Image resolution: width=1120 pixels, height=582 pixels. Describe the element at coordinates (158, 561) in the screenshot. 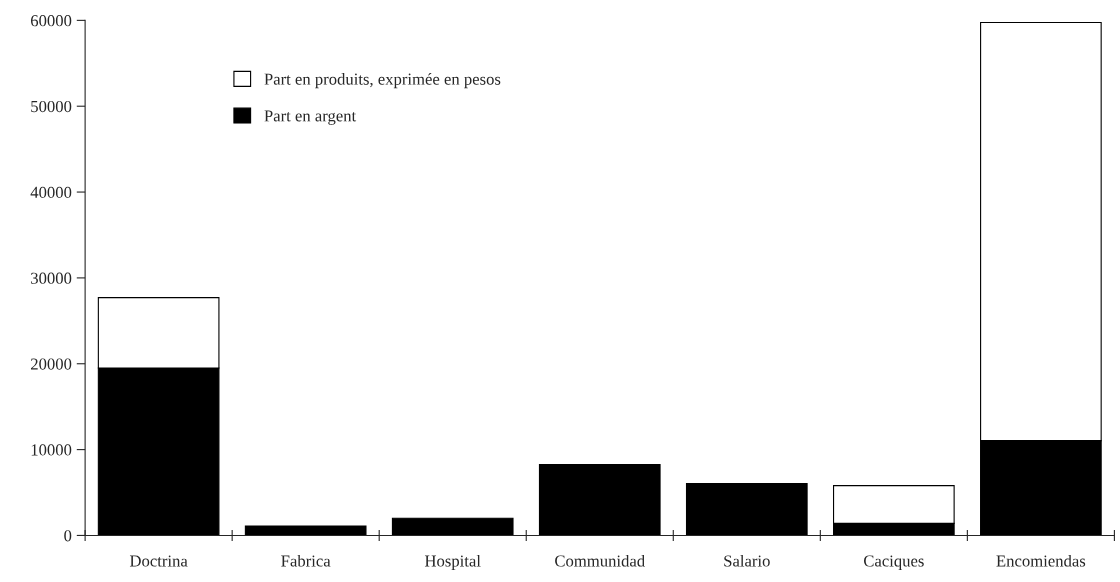

I see `x-tick-label: Doctrina` at that location.